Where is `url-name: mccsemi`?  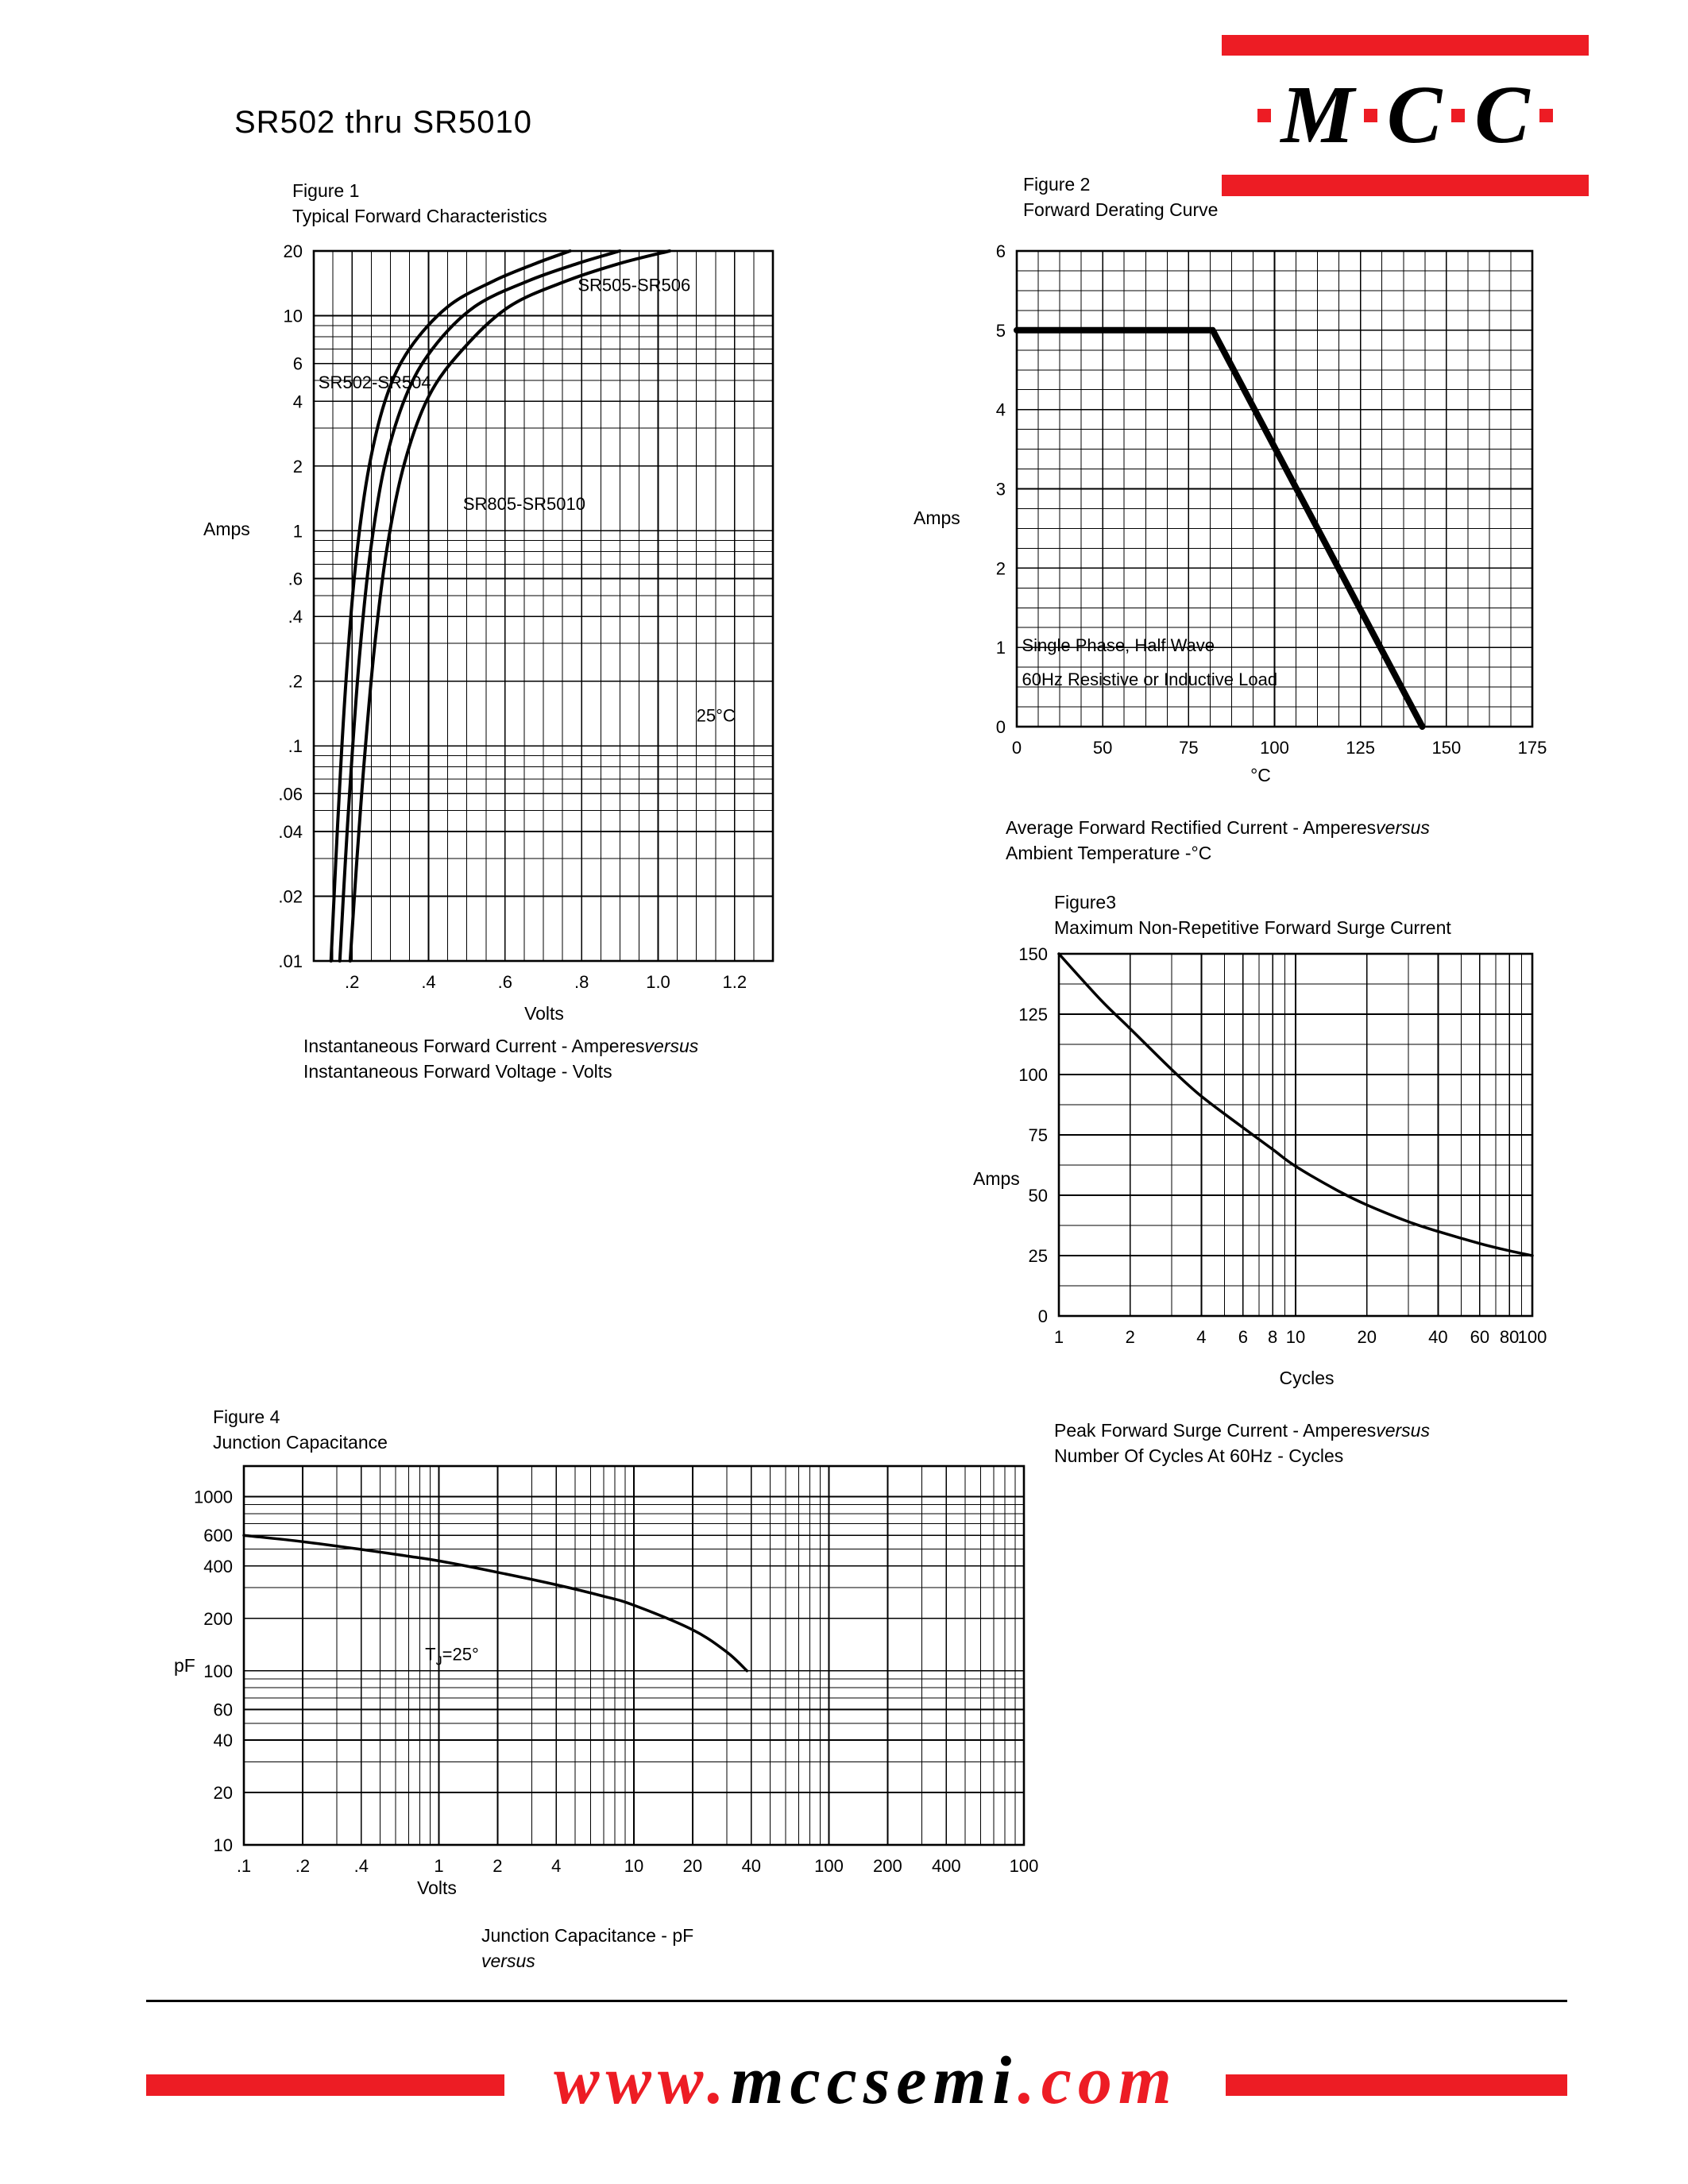 url-name: mccsemi is located at coordinates (874, 2080).